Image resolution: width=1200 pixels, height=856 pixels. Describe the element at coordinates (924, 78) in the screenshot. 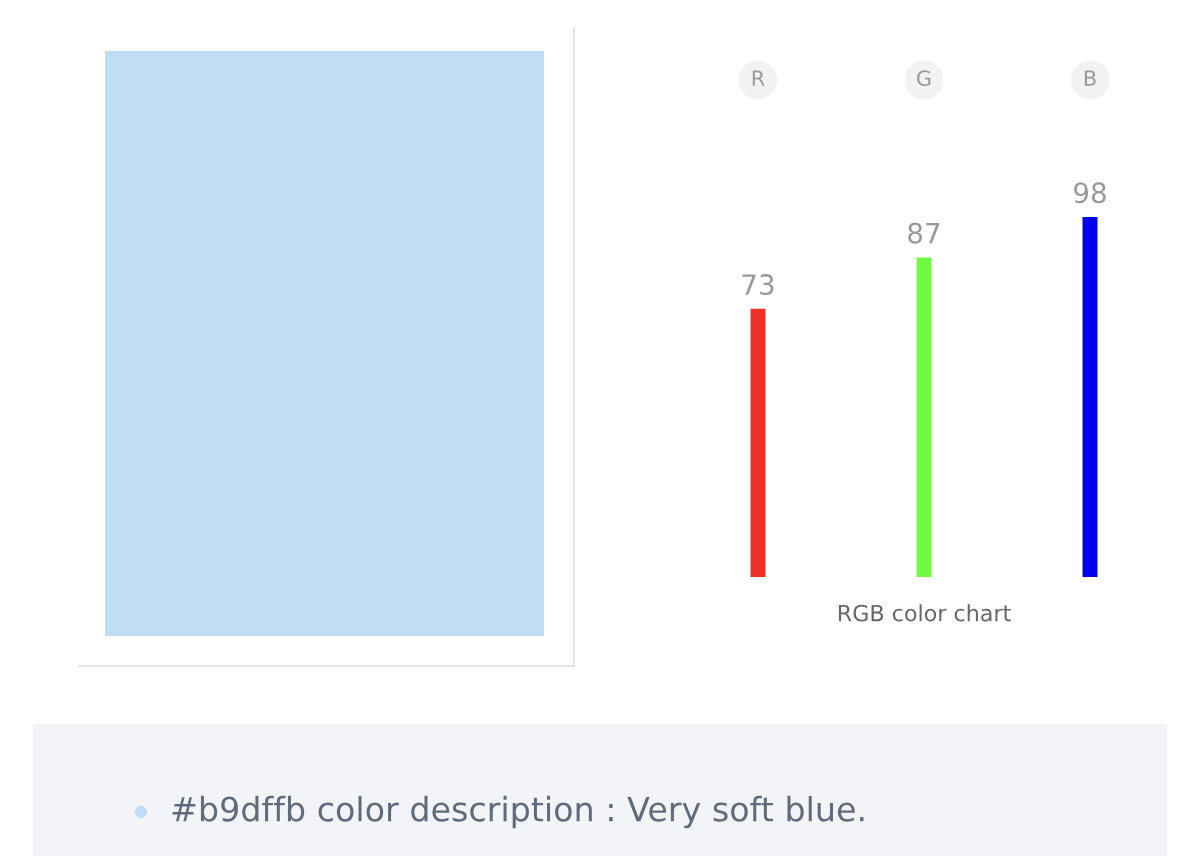

I see `x-tick-label: G` at that location.